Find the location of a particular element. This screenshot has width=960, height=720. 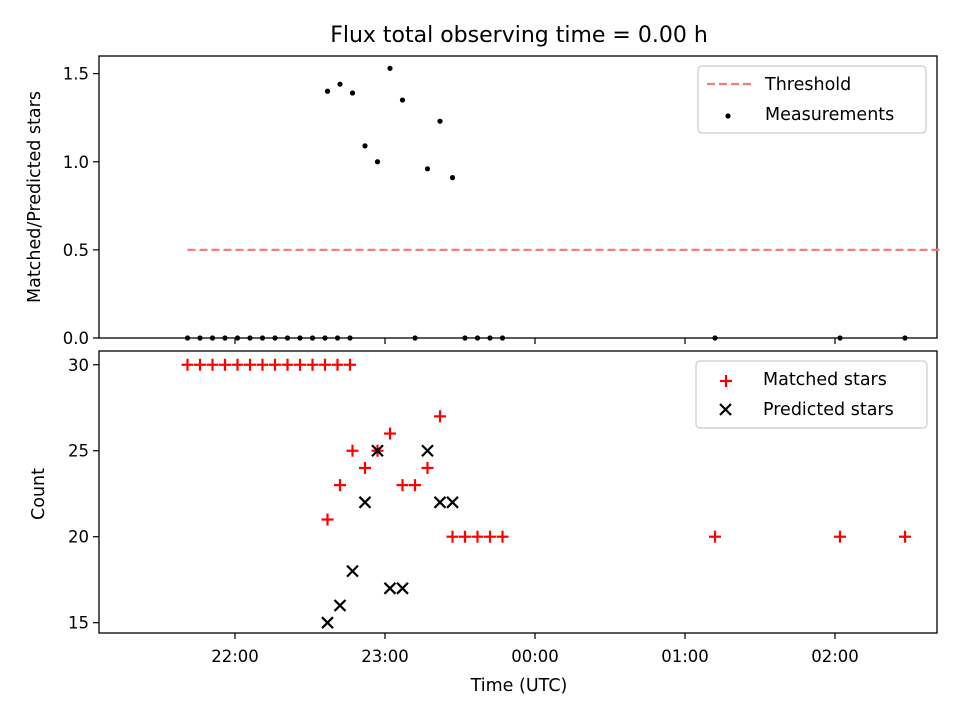

bottom-x-axis: 22:00 23:00 00:00 01:00 02:00 is located at coordinates (535, 649).